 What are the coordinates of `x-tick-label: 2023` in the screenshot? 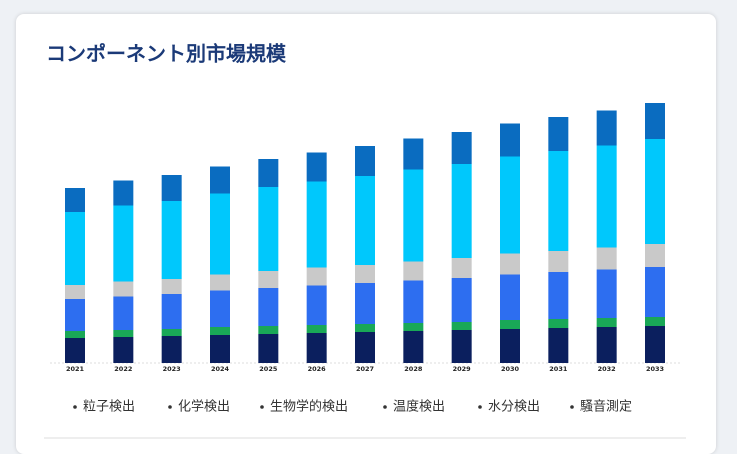 It's located at (172, 369).